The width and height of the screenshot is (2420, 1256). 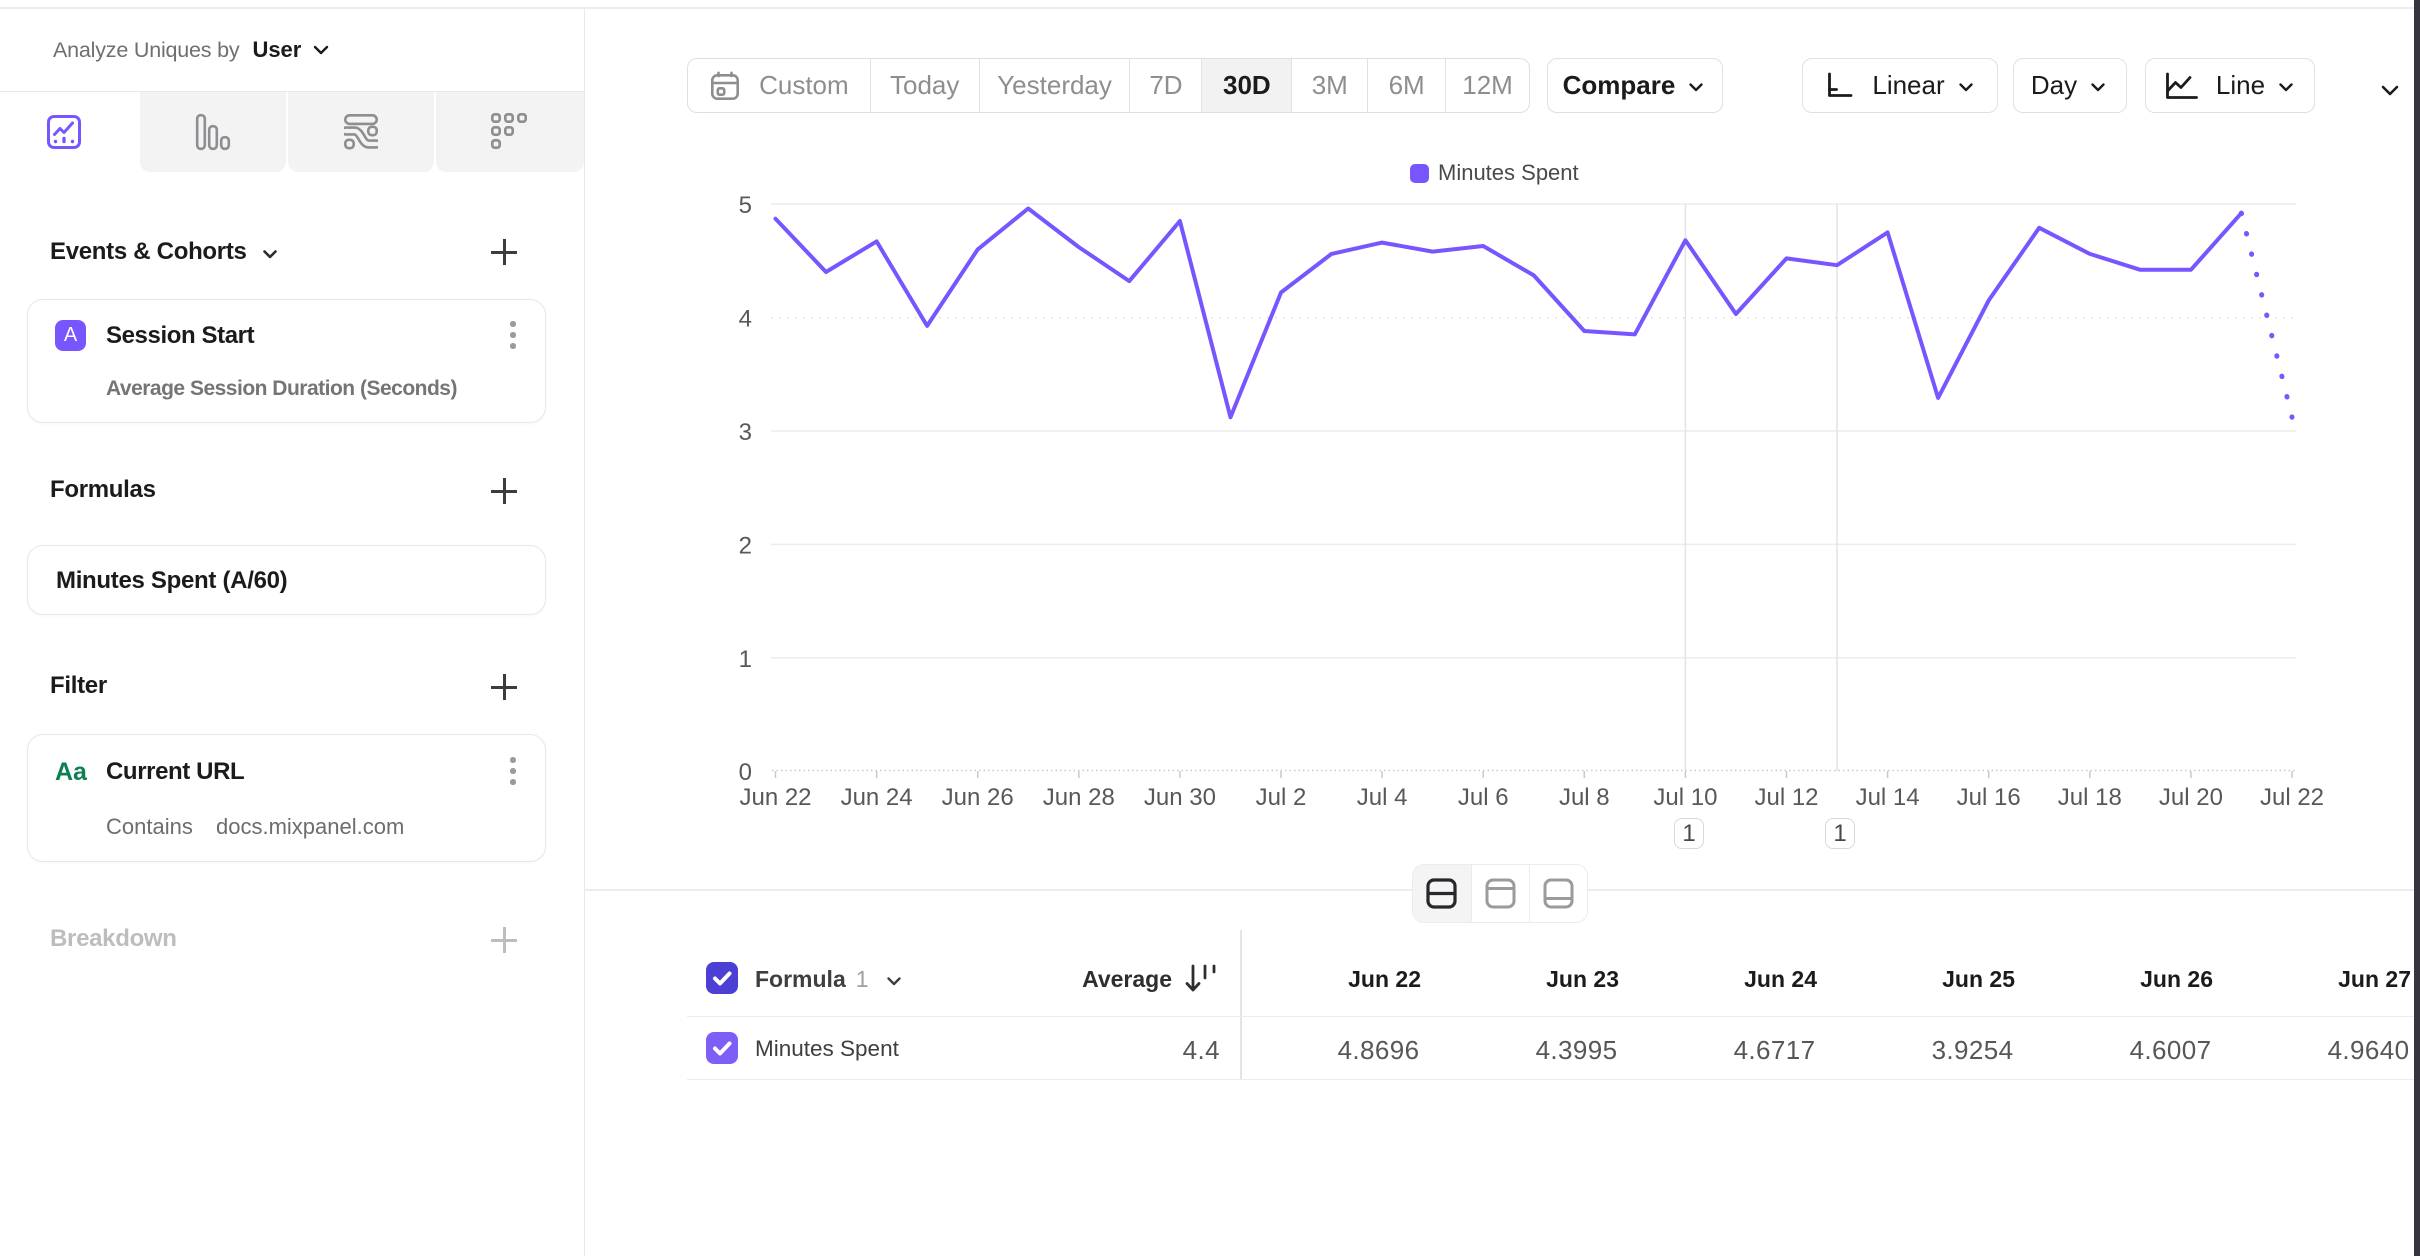 What do you see at coordinates (745, 659) in the screenshot?
I see `svg-text: 1` at bounding box center [745, 659].